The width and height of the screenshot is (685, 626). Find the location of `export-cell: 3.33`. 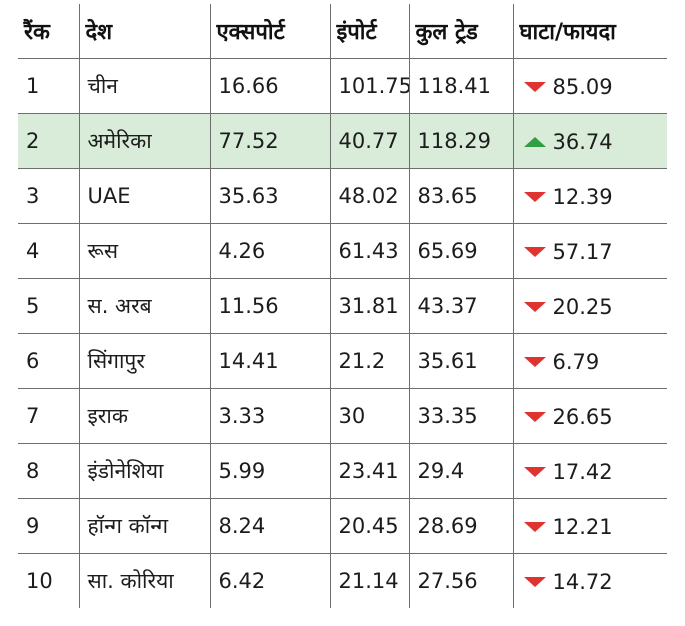

export-cell: 3.33 is located at coordinates (270, 416).